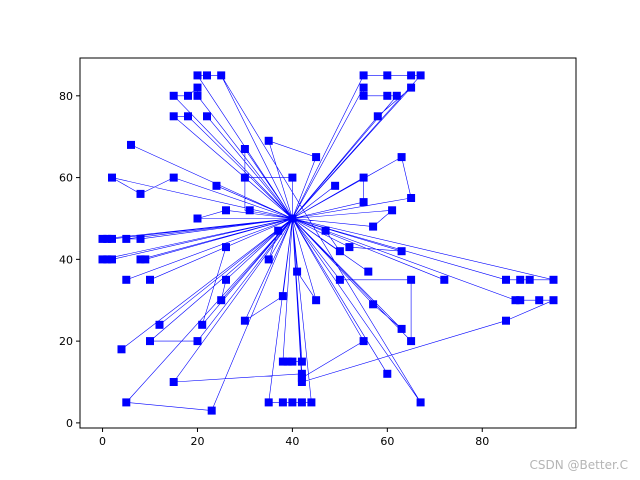 This screenshot has width=640, height=480. What do you see at coordinates (69, 423) in the screenshot?
I see `y-tick-label: 0` at bounding box center [69, 423].